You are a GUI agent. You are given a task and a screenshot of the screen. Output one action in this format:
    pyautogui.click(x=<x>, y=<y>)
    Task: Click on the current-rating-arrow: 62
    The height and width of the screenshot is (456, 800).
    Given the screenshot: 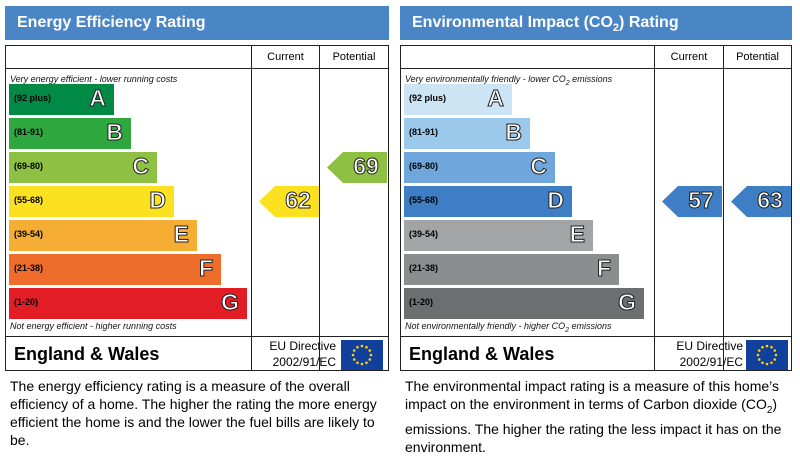 What is the action you would take?
    pyautogui.click(x=289, y=201)
    